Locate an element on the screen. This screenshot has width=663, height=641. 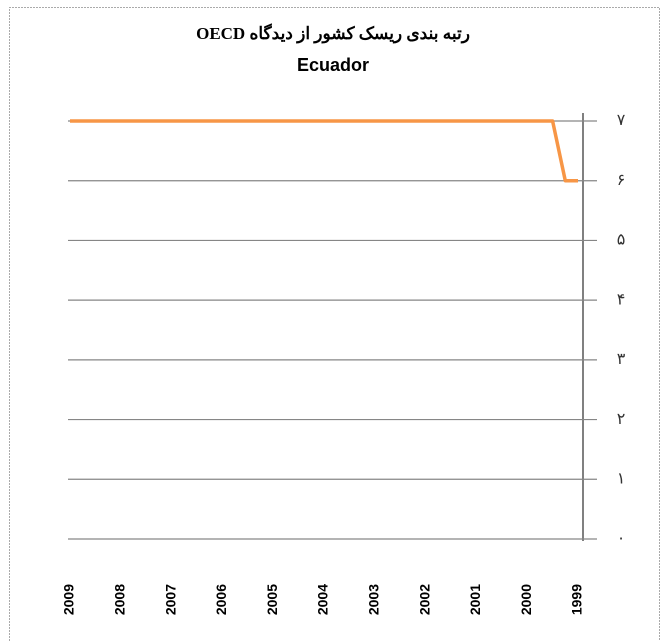
y-tick-label: ۶ is located at coordinates (621, 180).